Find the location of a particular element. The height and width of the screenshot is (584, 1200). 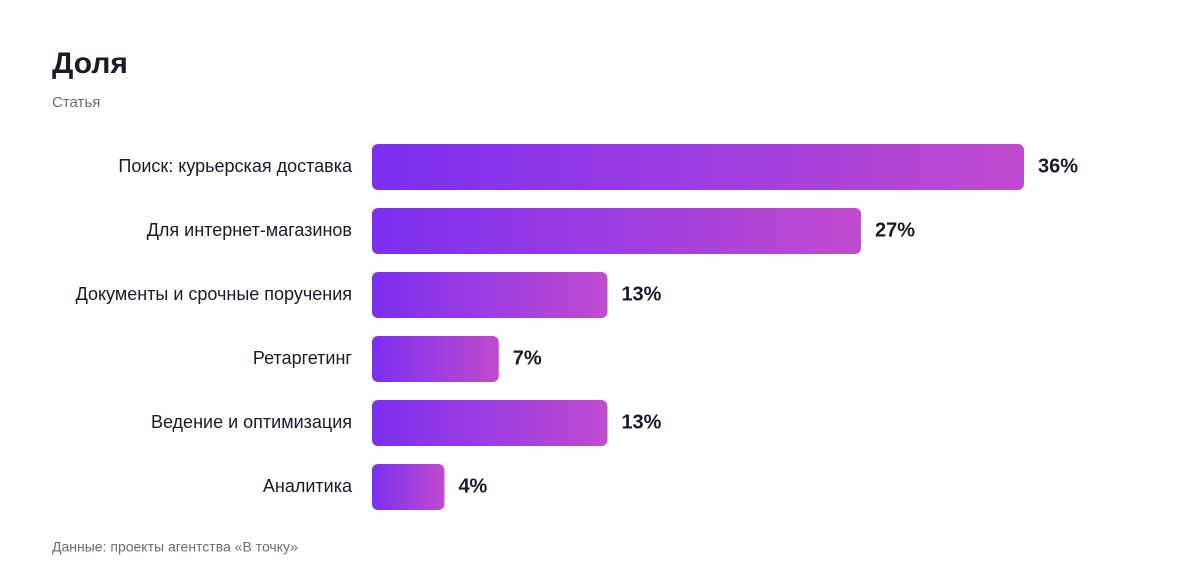

chart-subtitle: Статья is located at coordinates (76, 102).